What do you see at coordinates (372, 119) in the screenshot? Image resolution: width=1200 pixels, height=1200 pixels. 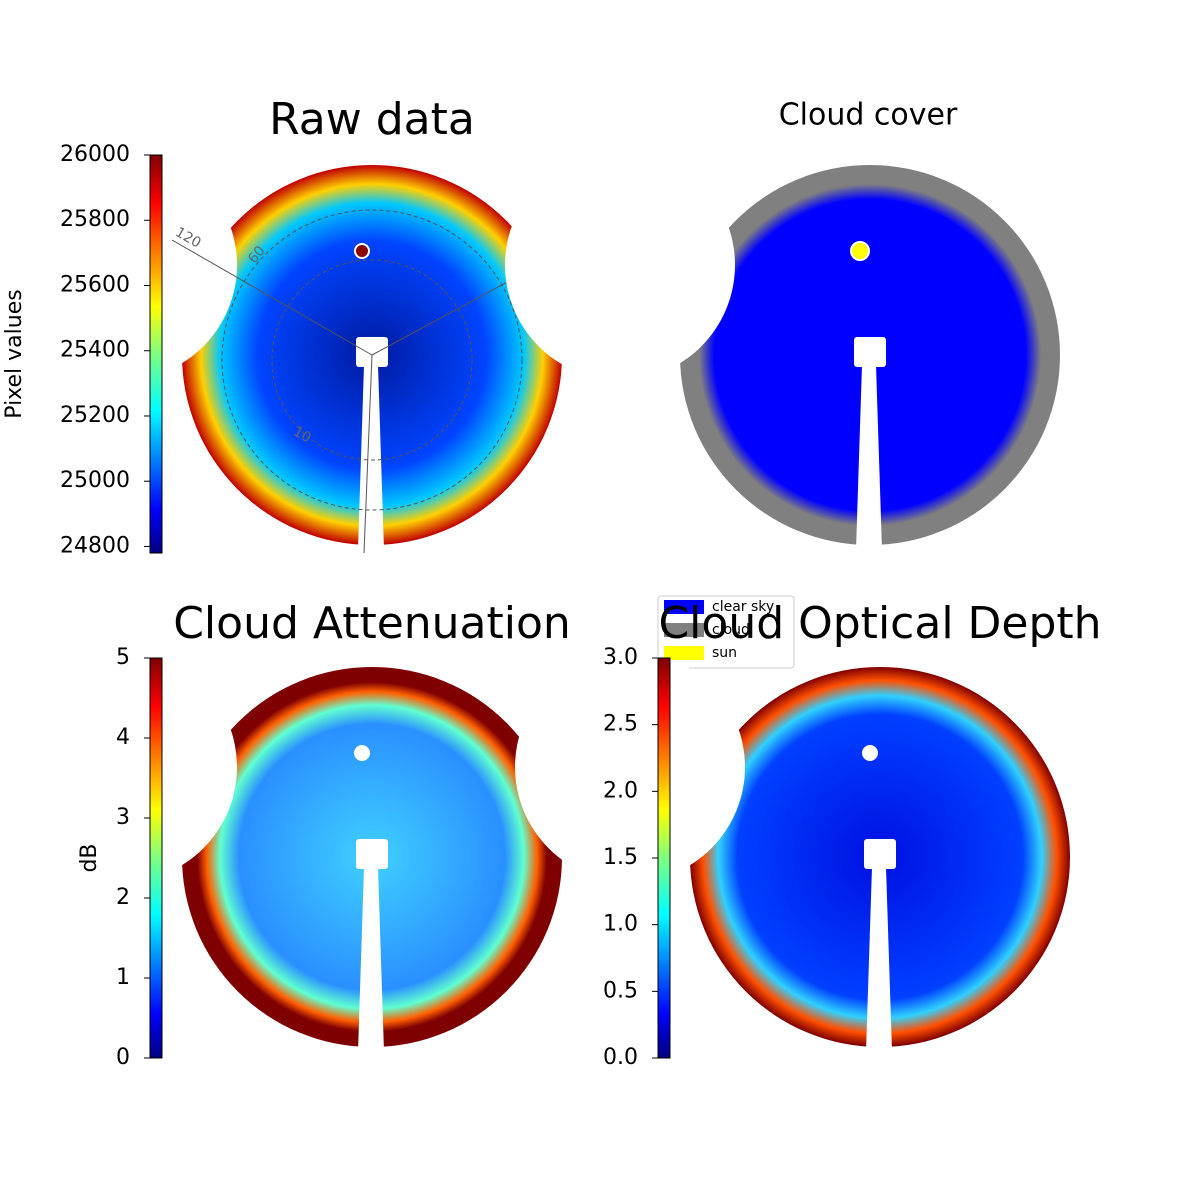 I see `panel-title: Raw data` at bounding box center [372, 119].